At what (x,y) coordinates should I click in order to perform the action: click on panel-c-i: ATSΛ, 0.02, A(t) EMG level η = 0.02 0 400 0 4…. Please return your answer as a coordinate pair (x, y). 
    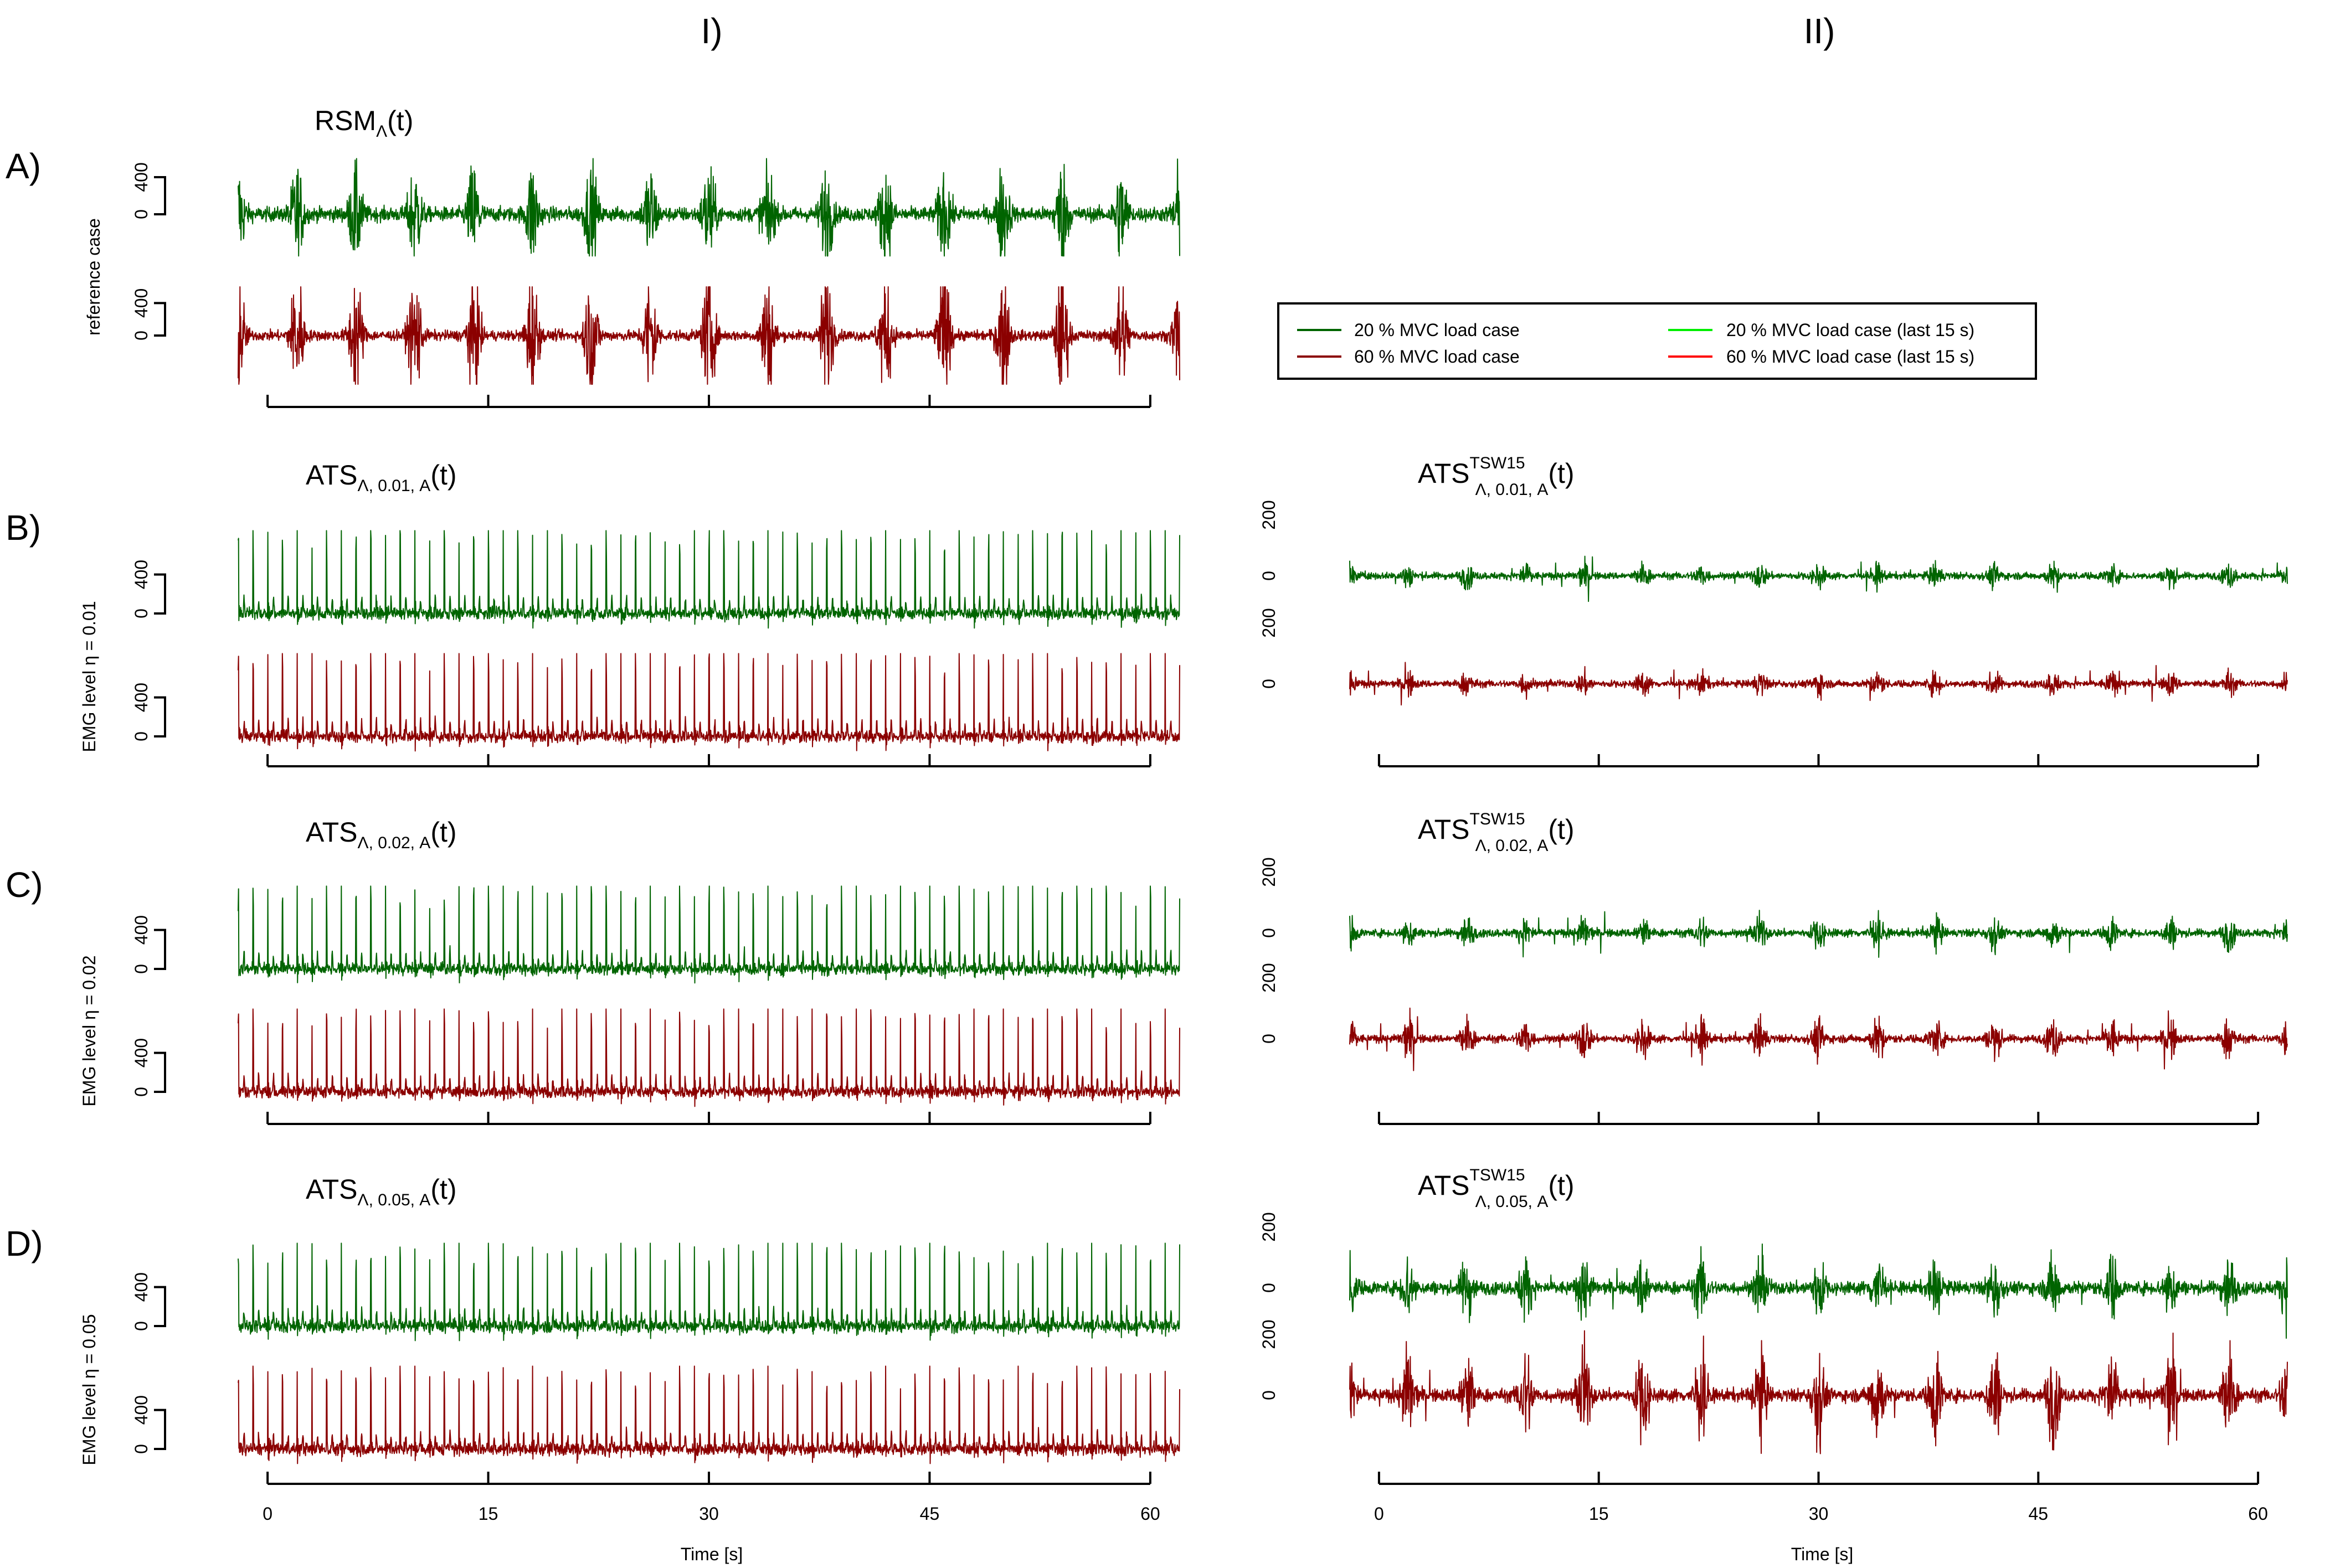
    Looking at the image, I should click on (629, 971).